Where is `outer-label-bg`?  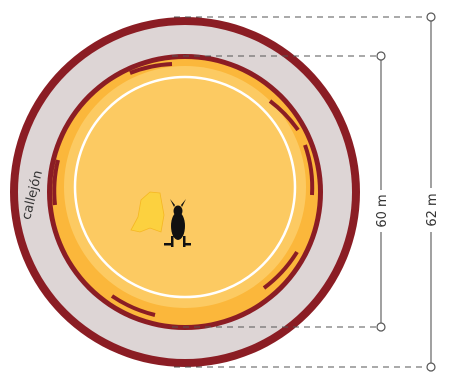
outer-label-bg is located at coordinates (431, 210).